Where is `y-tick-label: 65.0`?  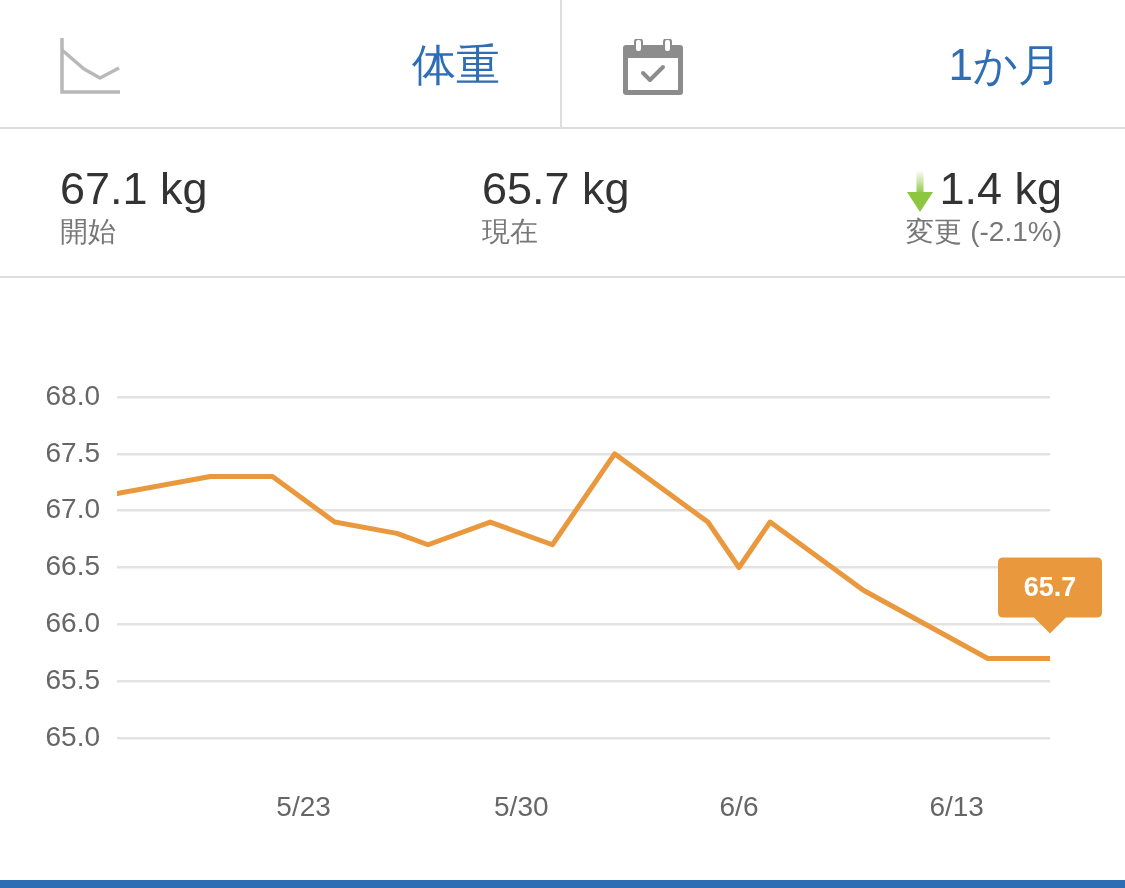
y-tick-label: 65.0 is located at coordinates (72, 736).